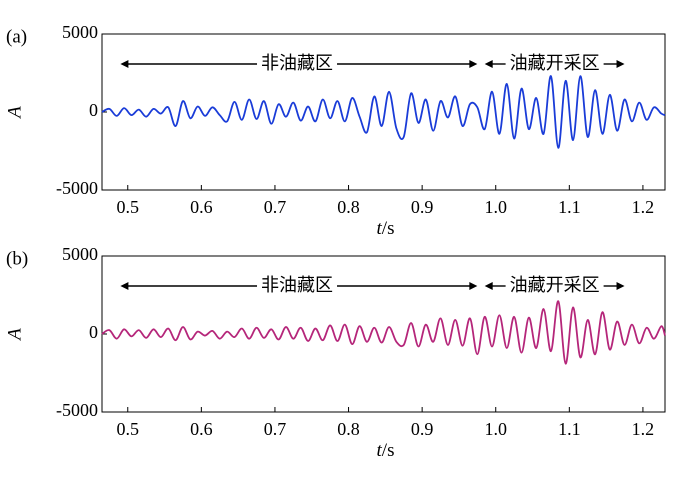  I want to click on panel-label: (a), so click(16, 36).